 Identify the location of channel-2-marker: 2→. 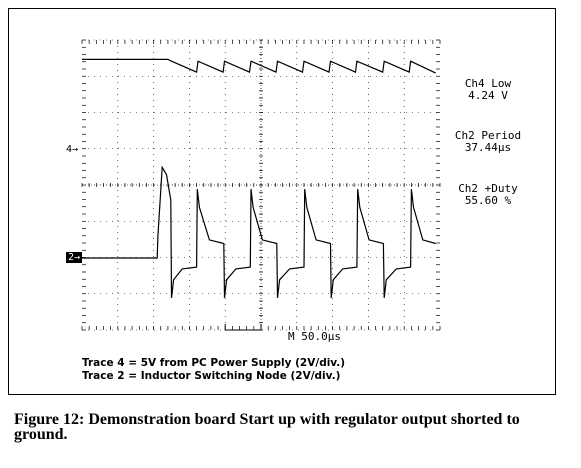
(74, 257).